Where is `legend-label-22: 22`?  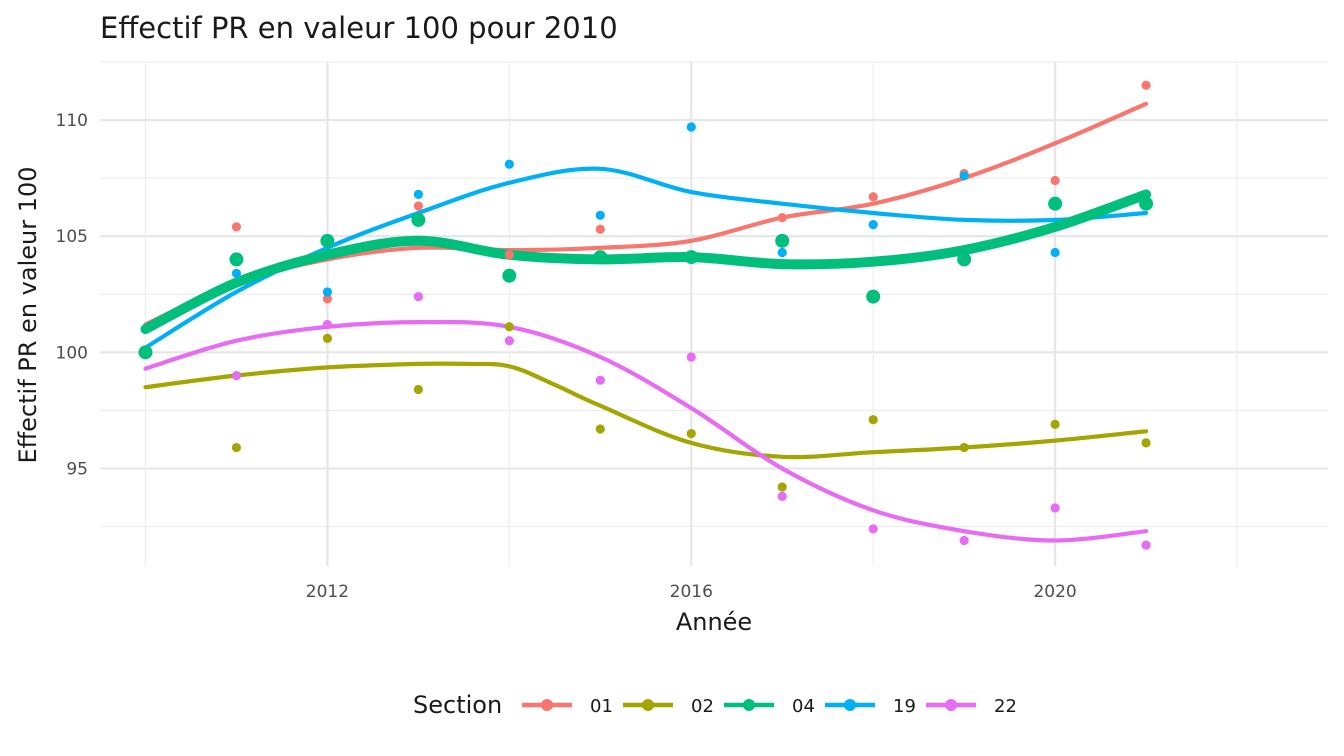
legend-label-22: 22 is located at coordinates (1005, 706).